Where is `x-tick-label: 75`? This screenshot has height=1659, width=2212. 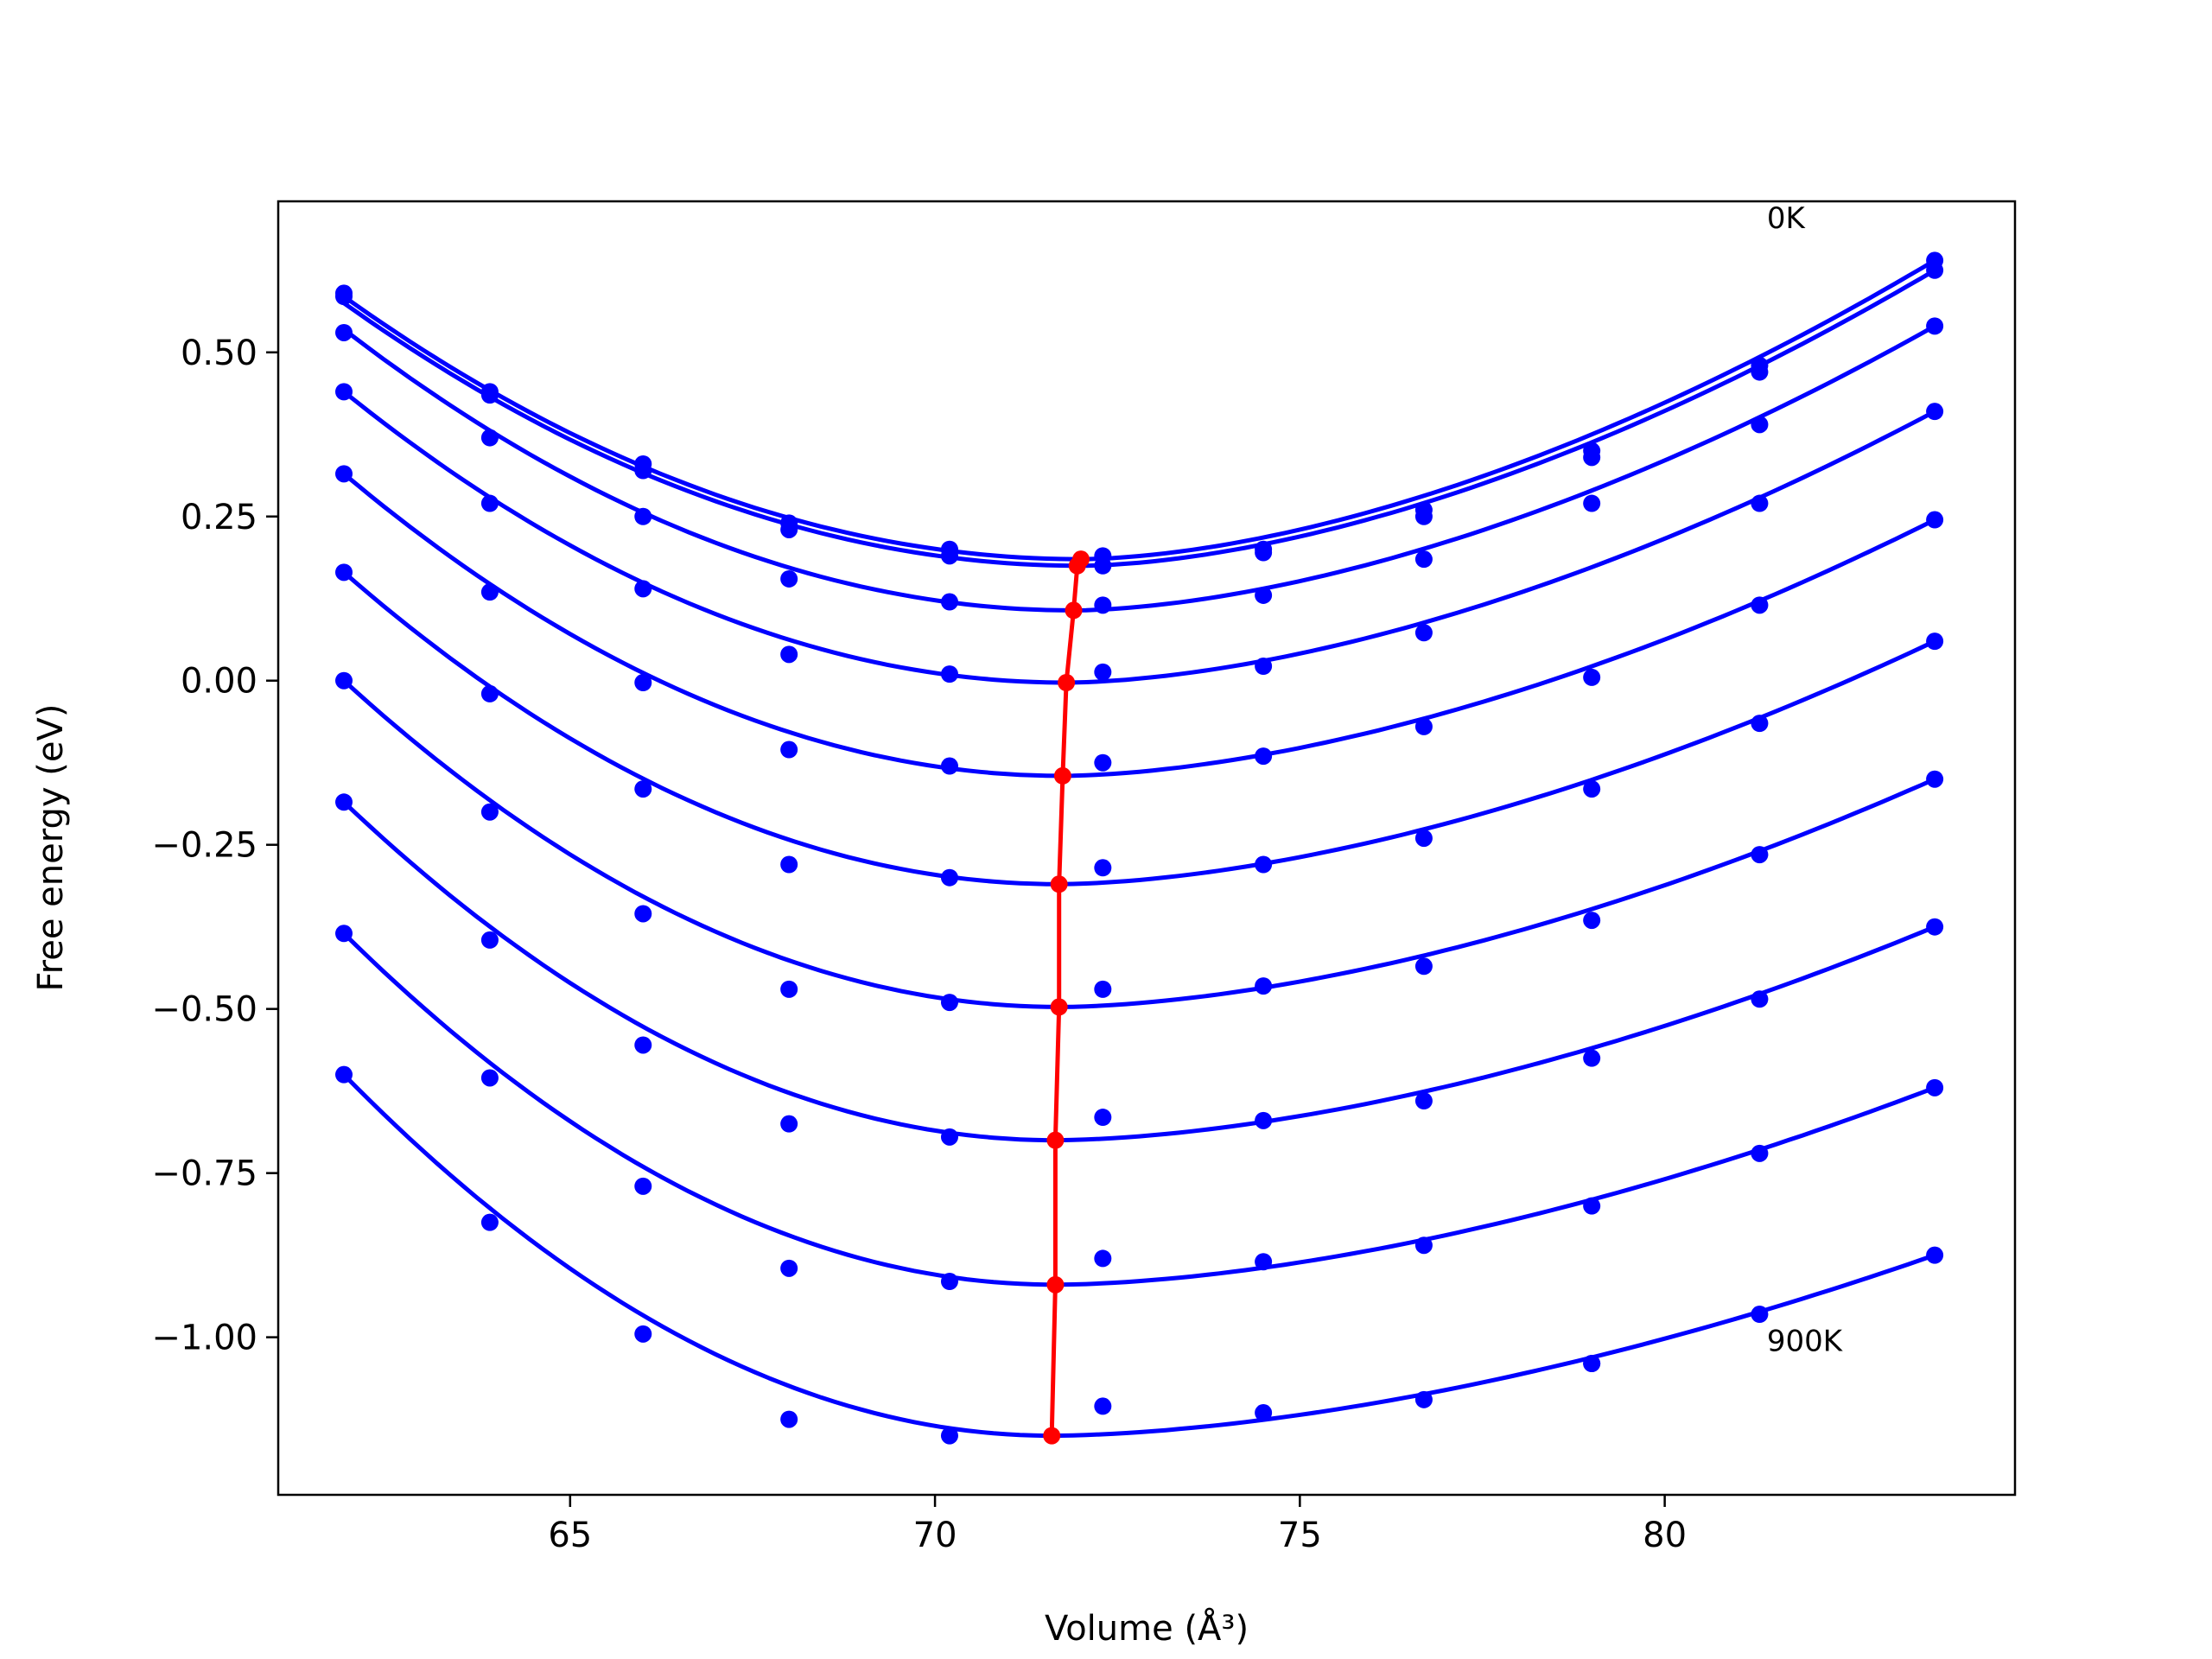
x-tick-label: 75 is located at coordinates (1300, 1535).